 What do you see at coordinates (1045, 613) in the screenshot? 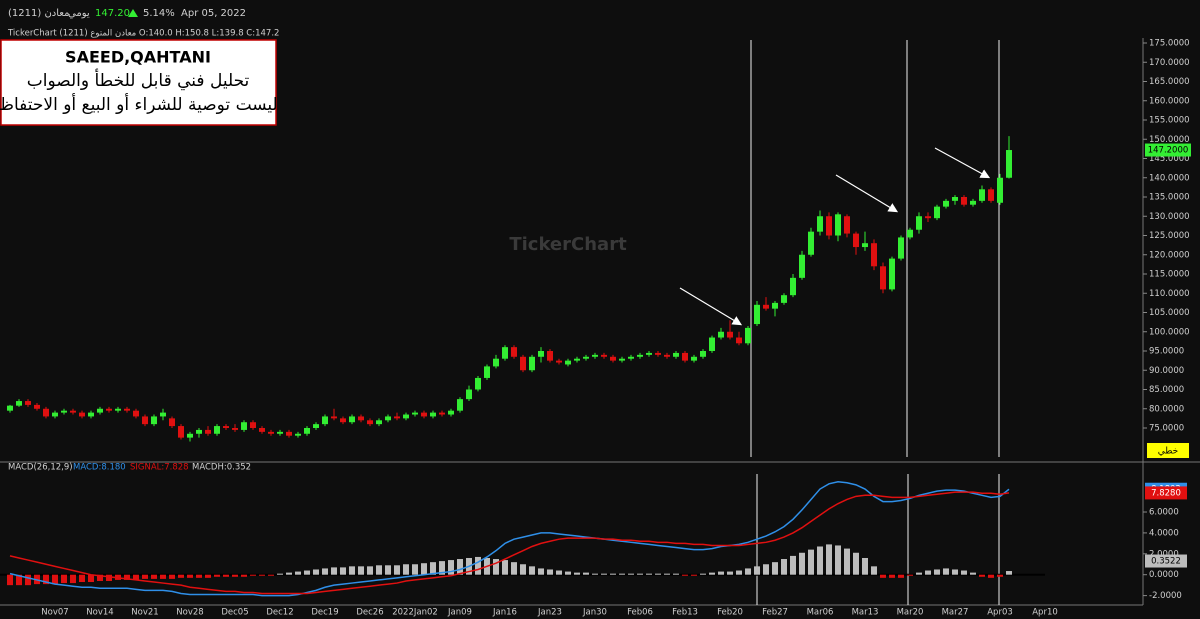
I see `x-tick-label: Apr10` at bounding box center [1045, 613].